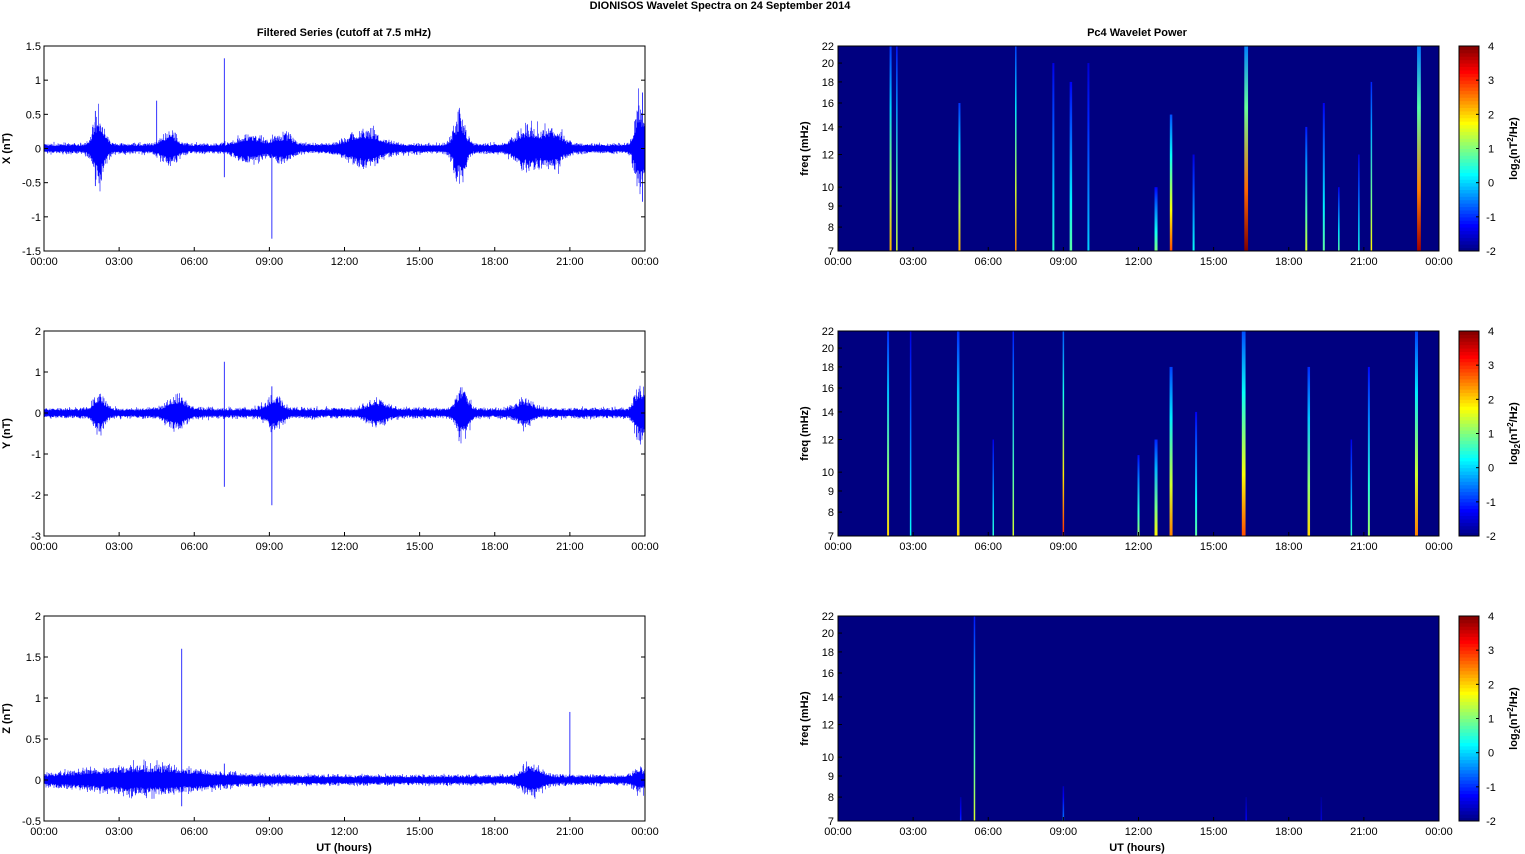  Describe the element at coordinates (33, 115) in the screenshot. I see `ytick-label: 0.5` at that location.